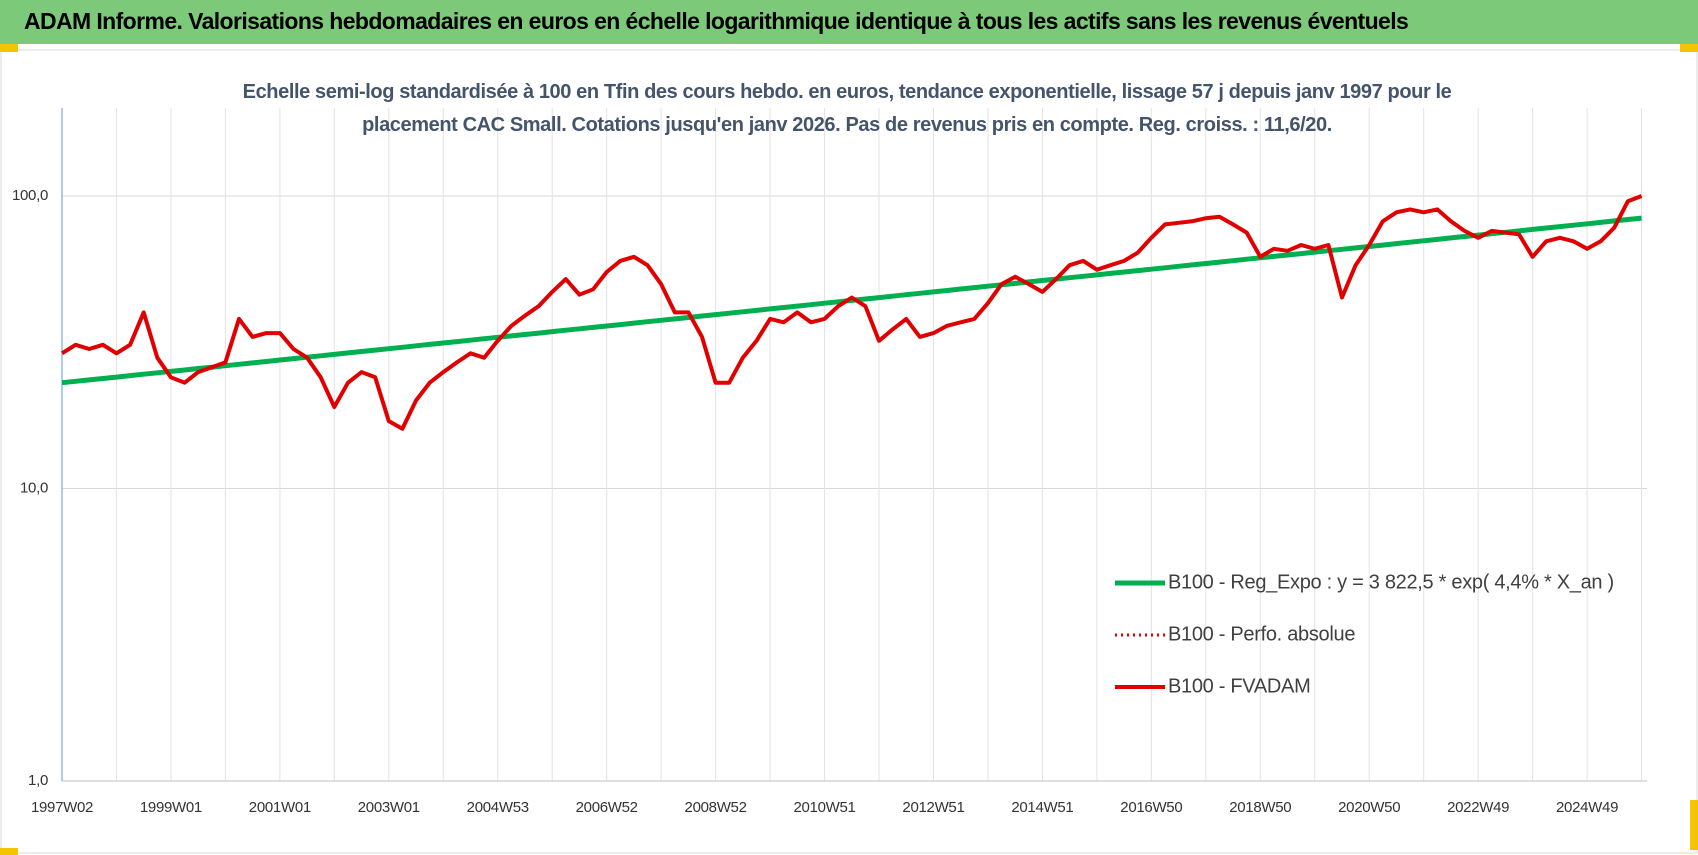  What do you see at coordinates (280, 807) in the screenshot?
I see `x-tick-label: 2001W01` at bounding box center [280, 807].